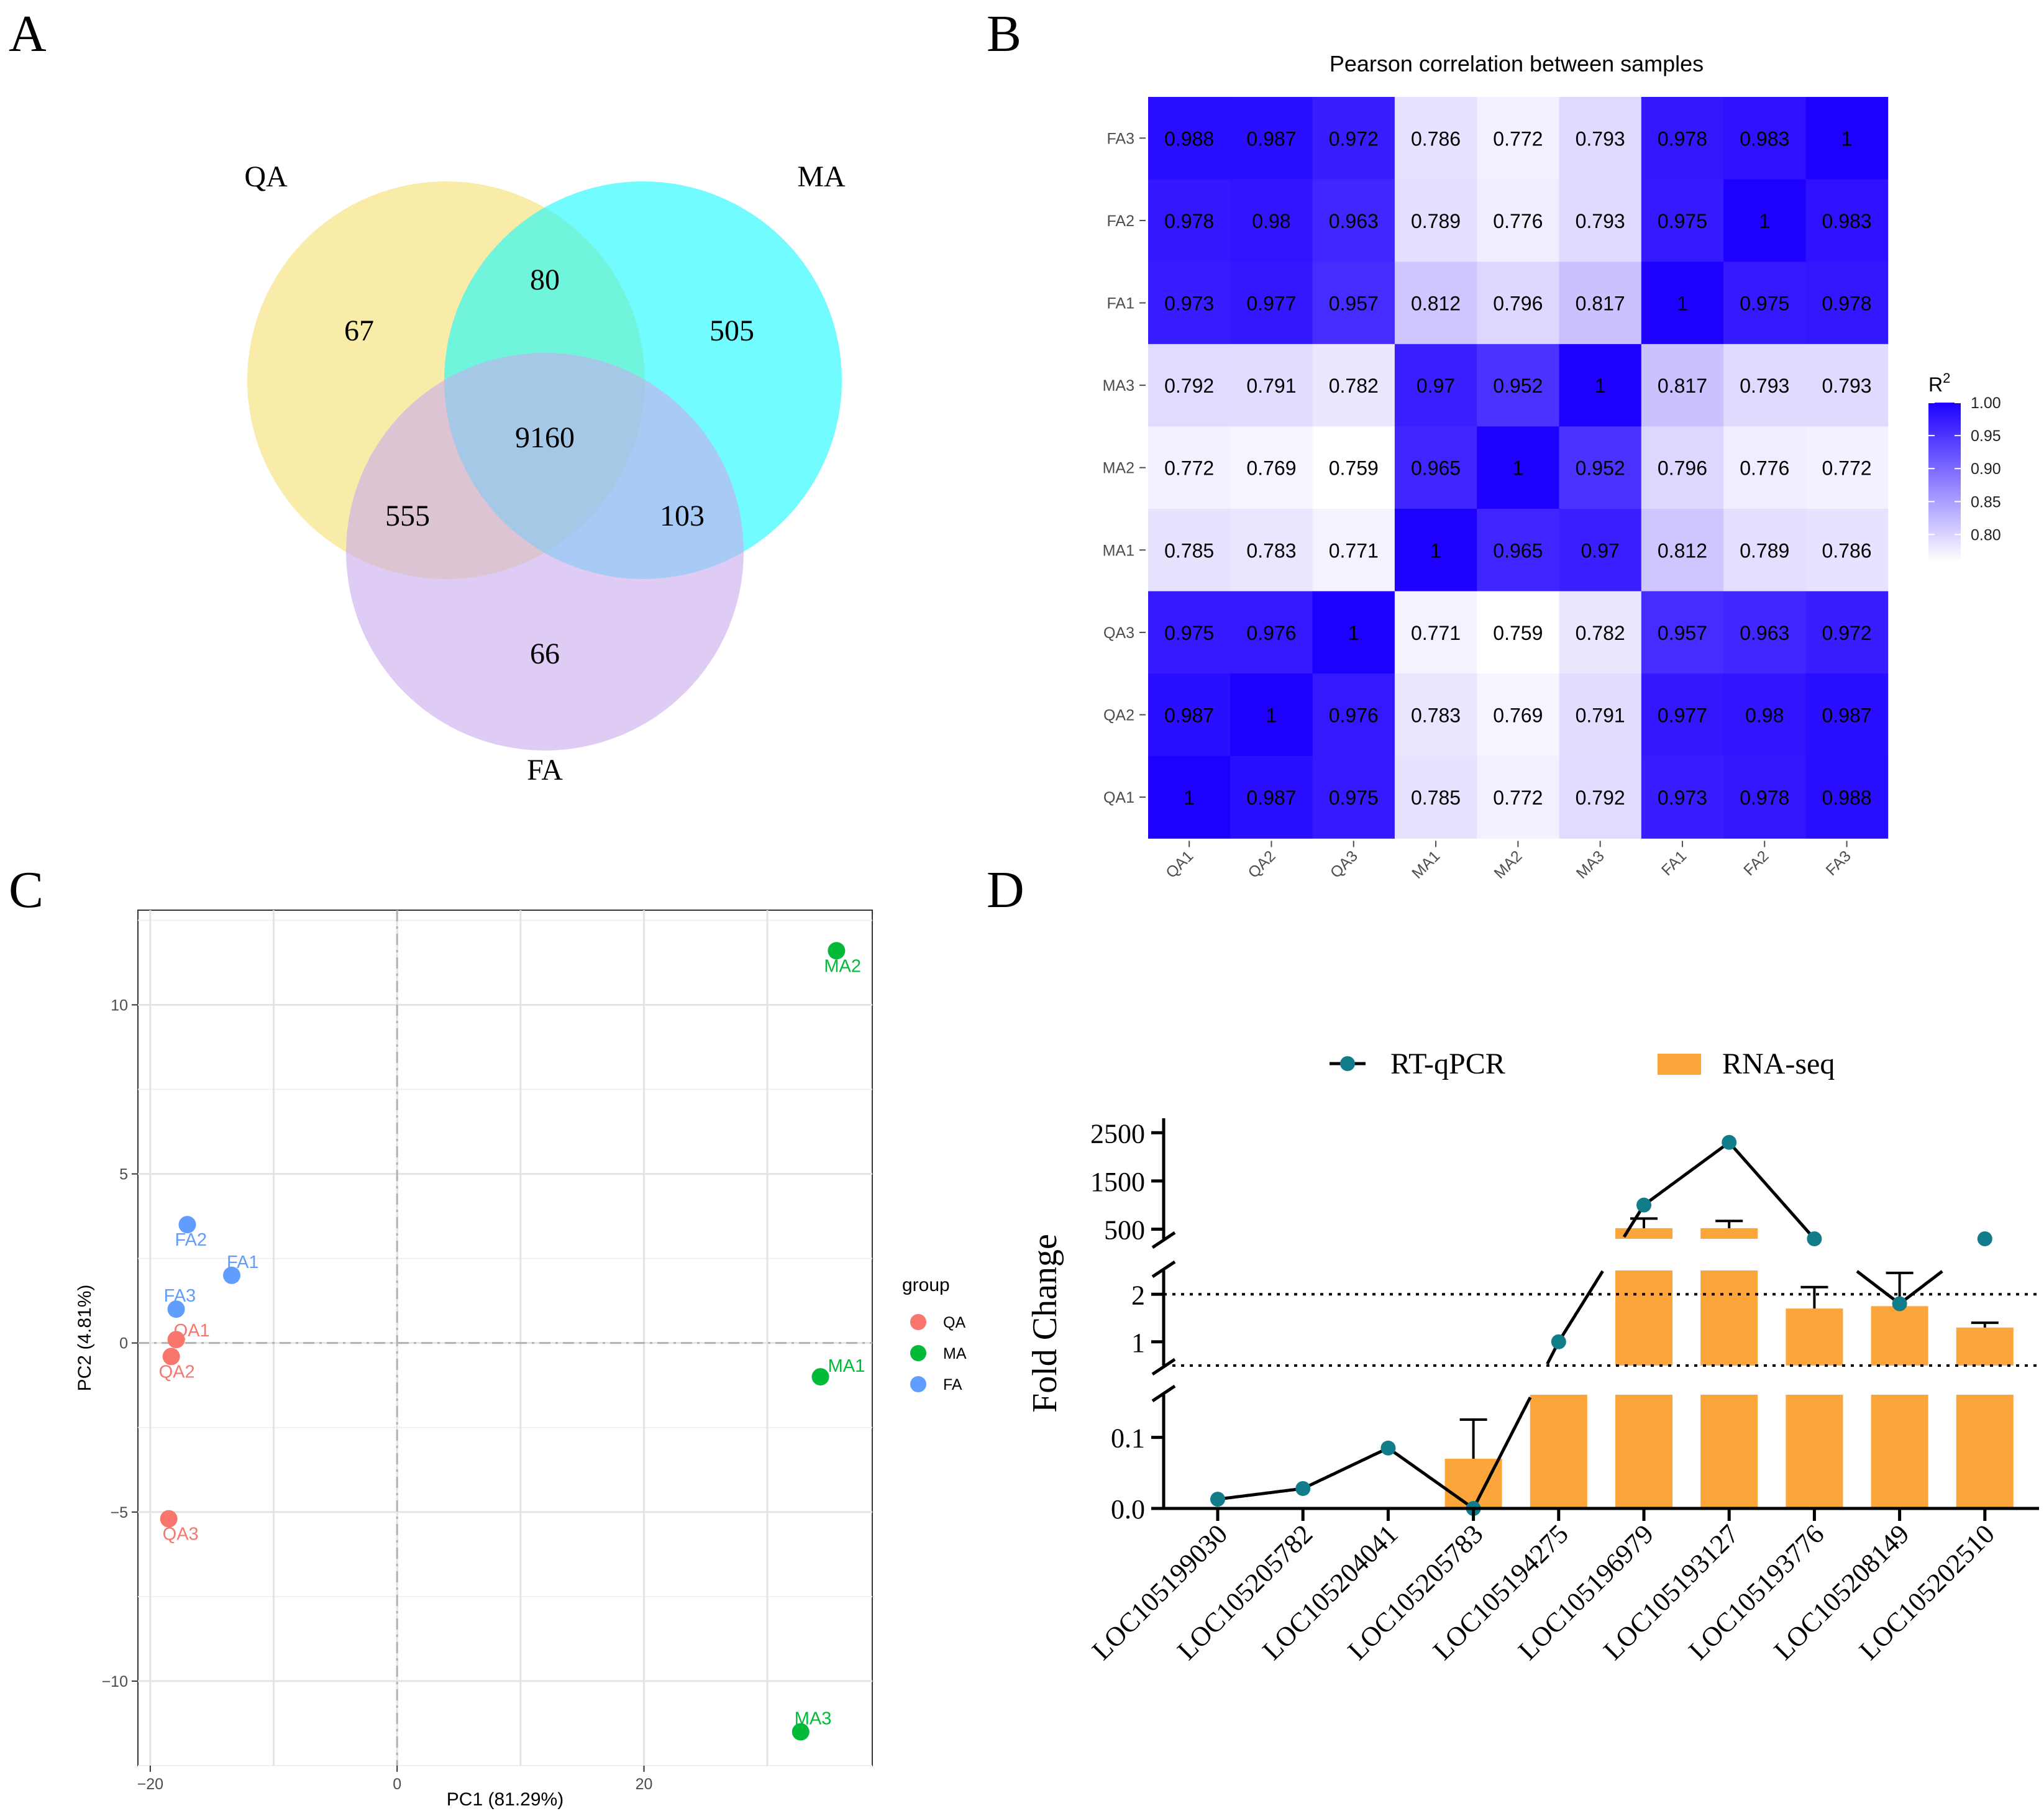  Describe the element at coordinates (1600, 798) in the screenshot. I see `heatmap-cell-value: 0.792` at that location.